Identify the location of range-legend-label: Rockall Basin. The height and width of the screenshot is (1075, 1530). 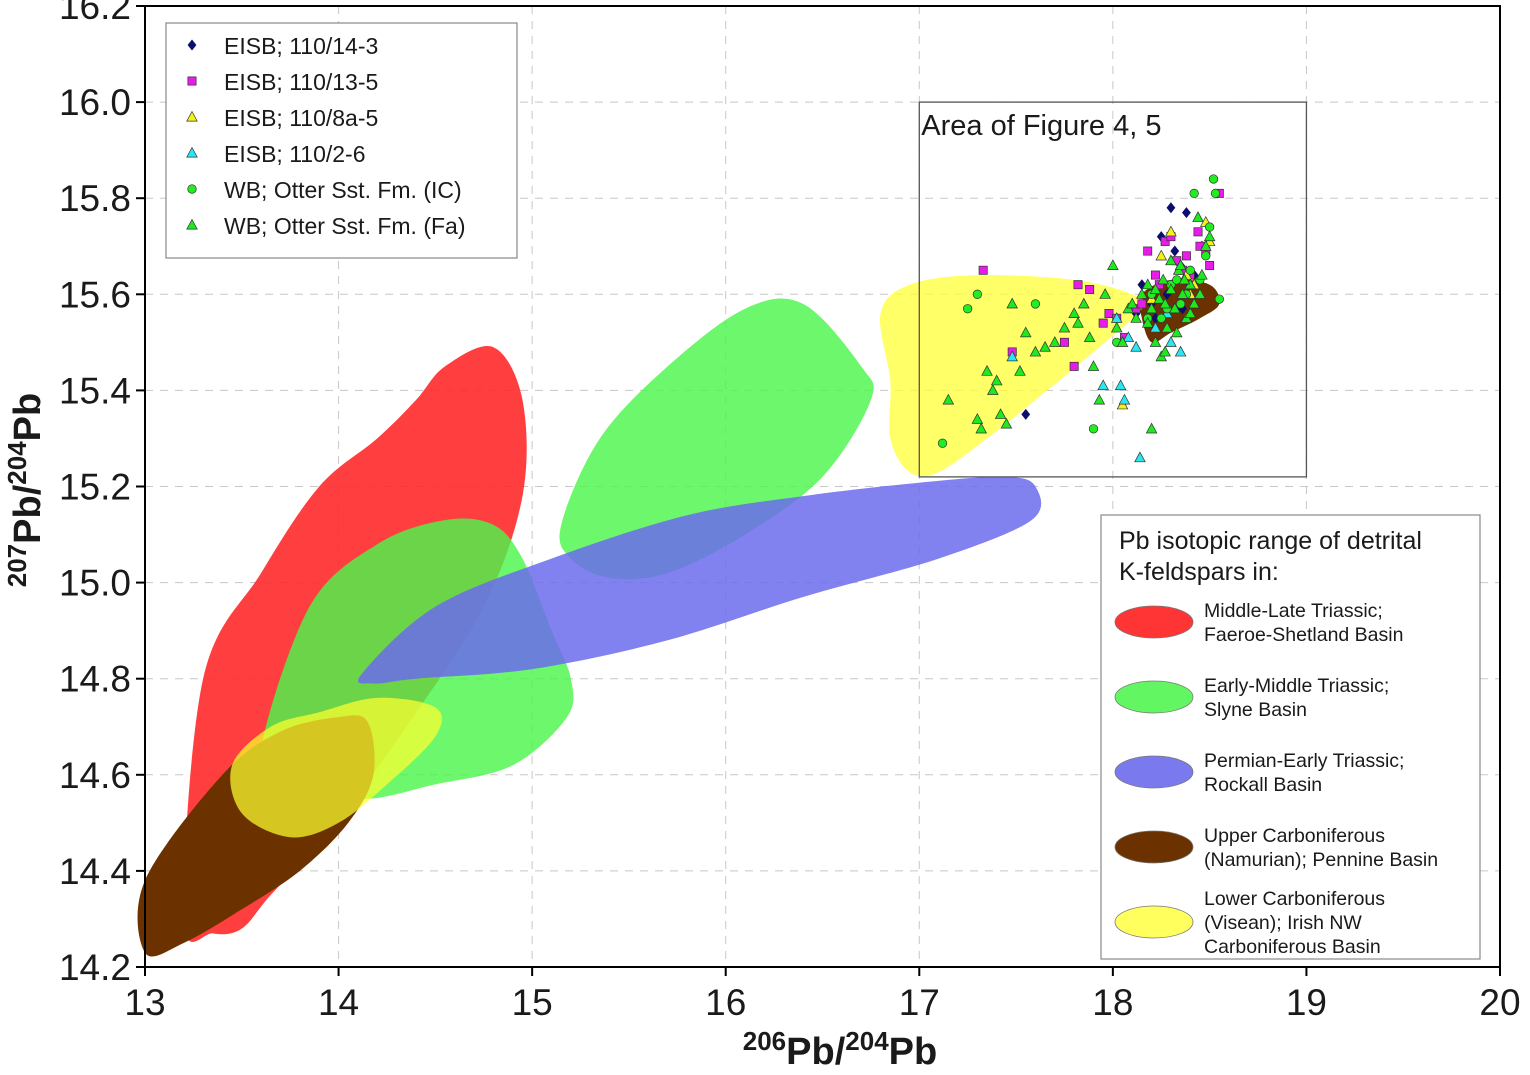
(1263, 785).